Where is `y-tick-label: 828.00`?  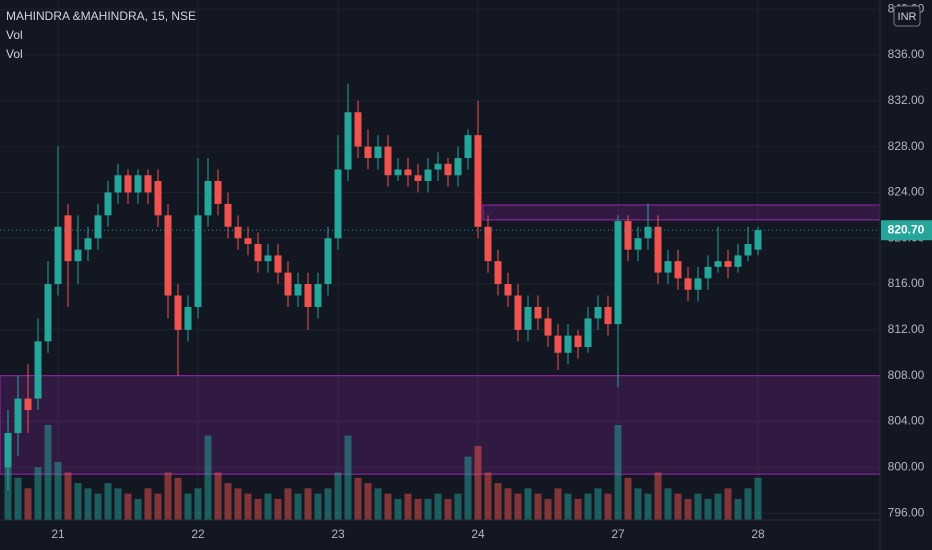 y-tick-label: 828.00 is located at coordinates (906, 146).